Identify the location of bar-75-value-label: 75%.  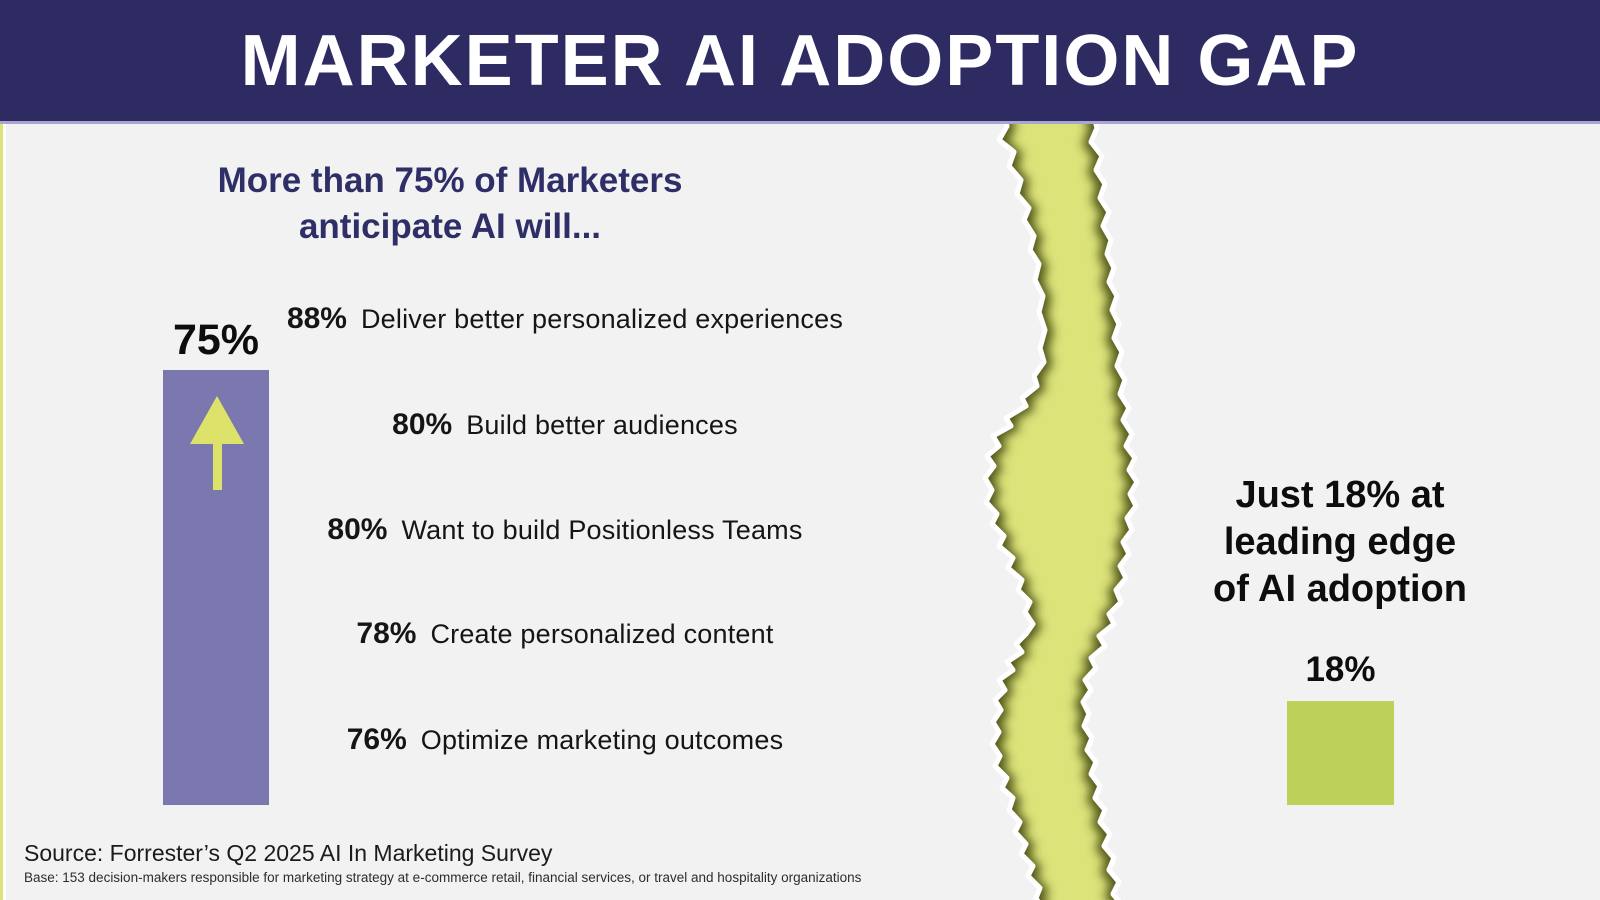
(216, 340).